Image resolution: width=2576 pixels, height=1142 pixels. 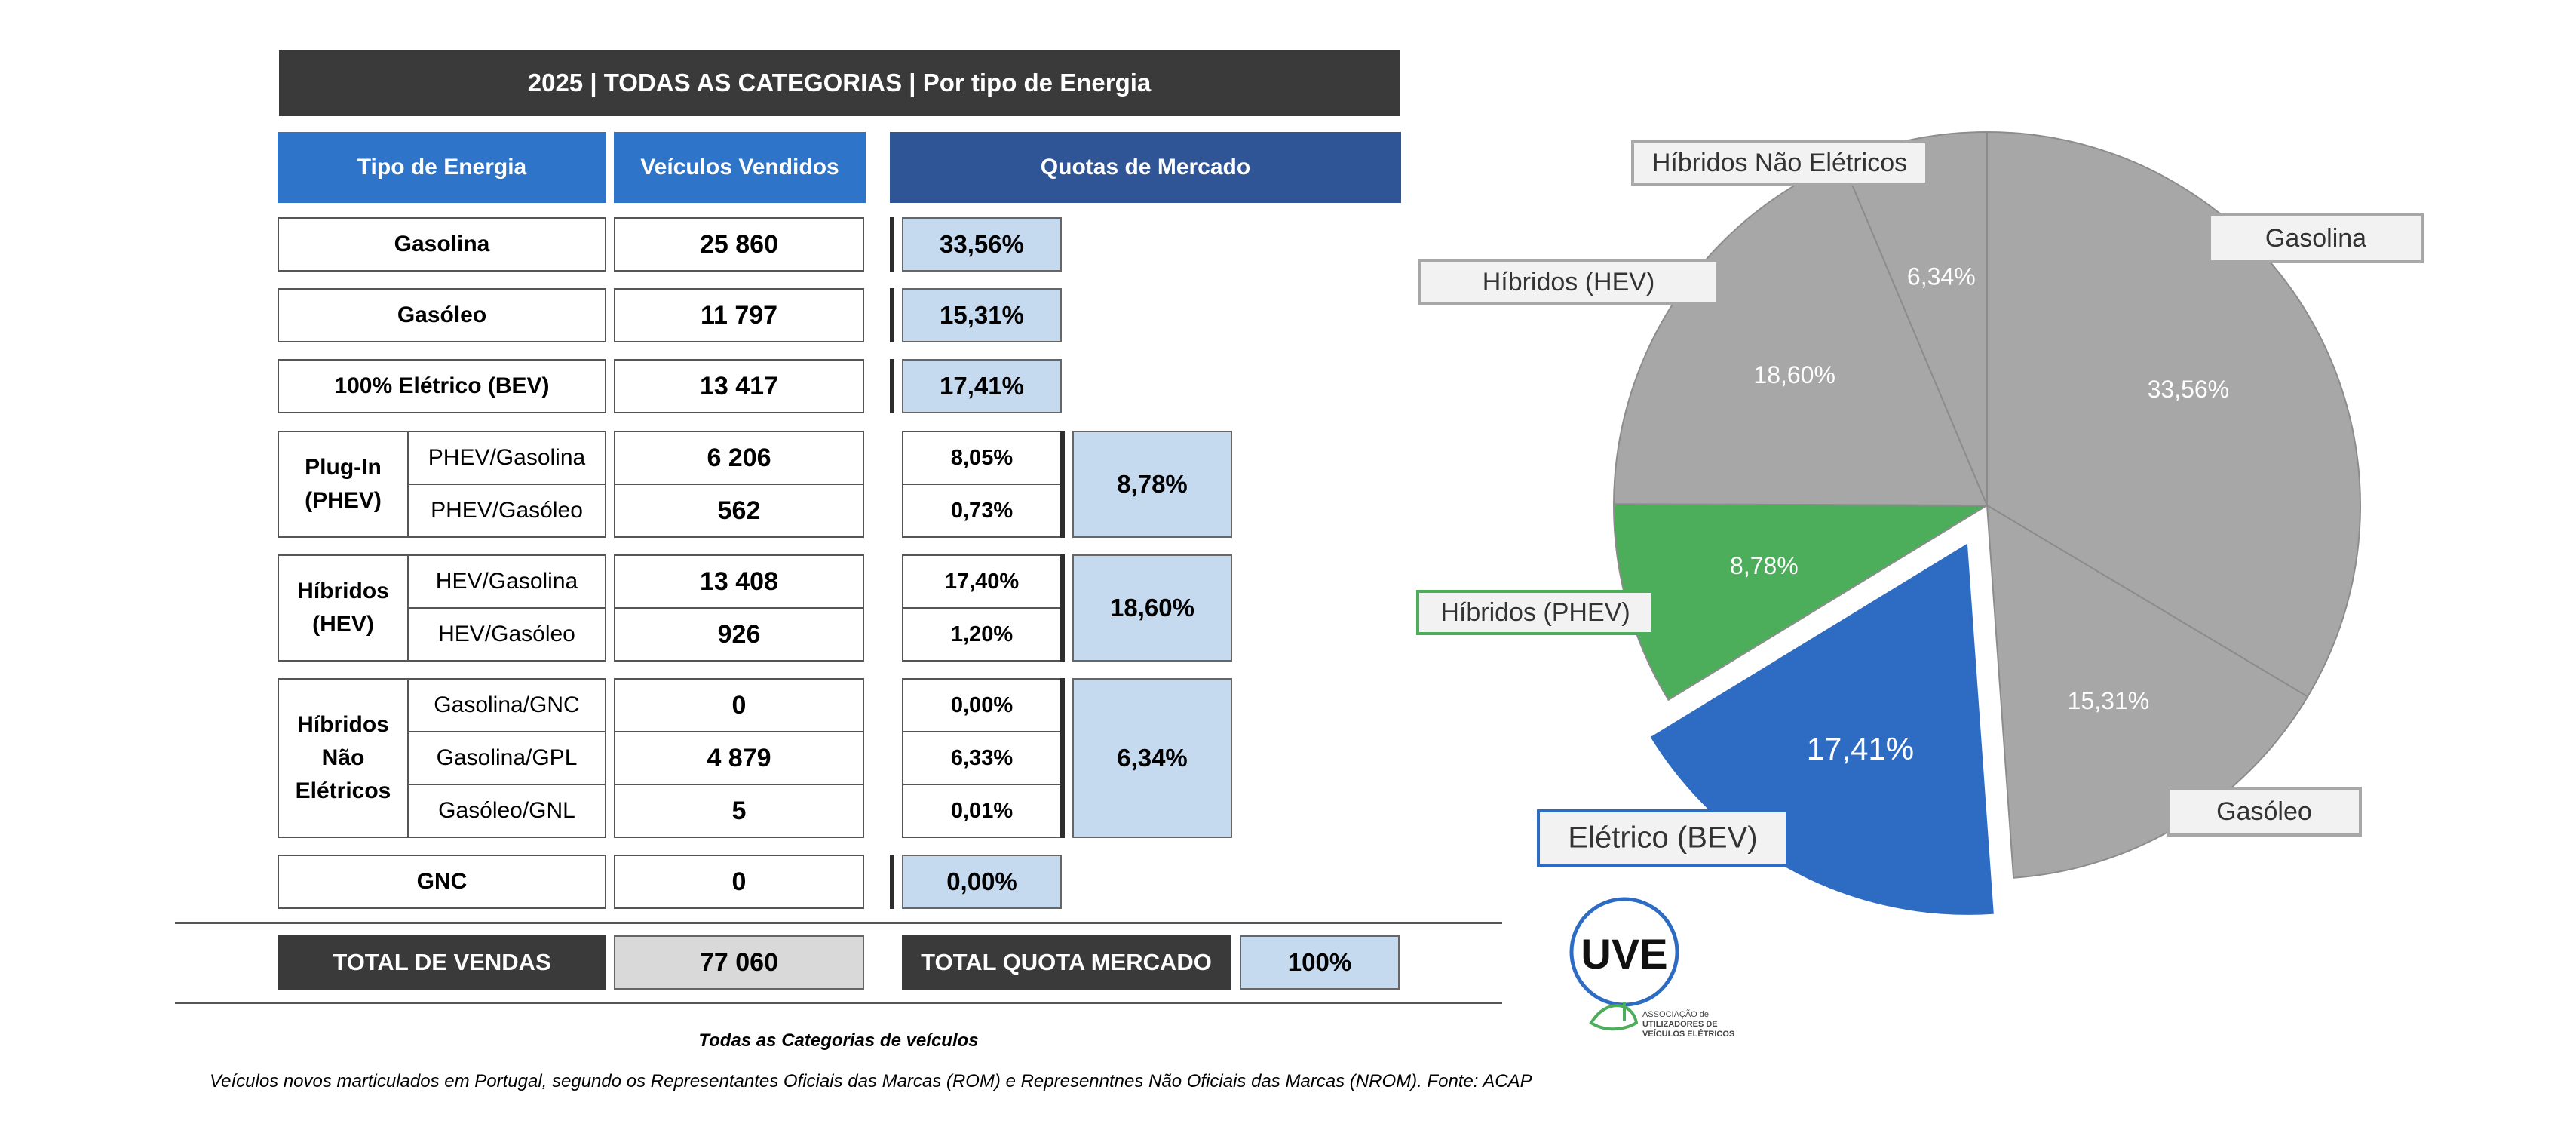 What do you see at coordinates (740, 167) in the screenshot?
I see `header-veiculos-vendidos: Veículos Vendidos` at bounding box center [740, 167].